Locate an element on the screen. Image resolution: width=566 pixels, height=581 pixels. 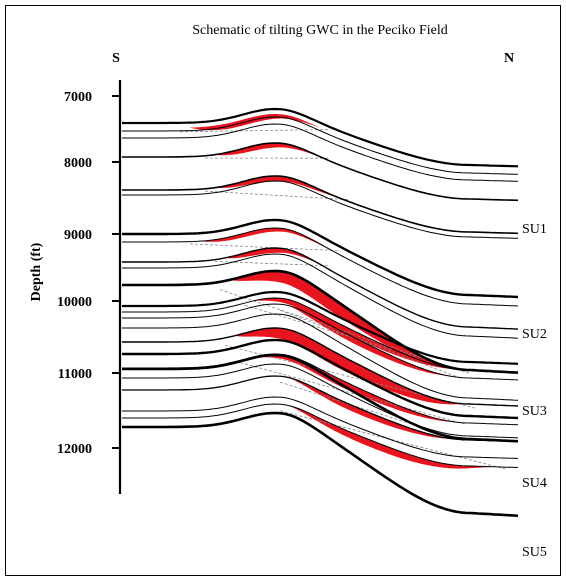
tick-label-7000: 7000 is located at coordinates (78, 97).